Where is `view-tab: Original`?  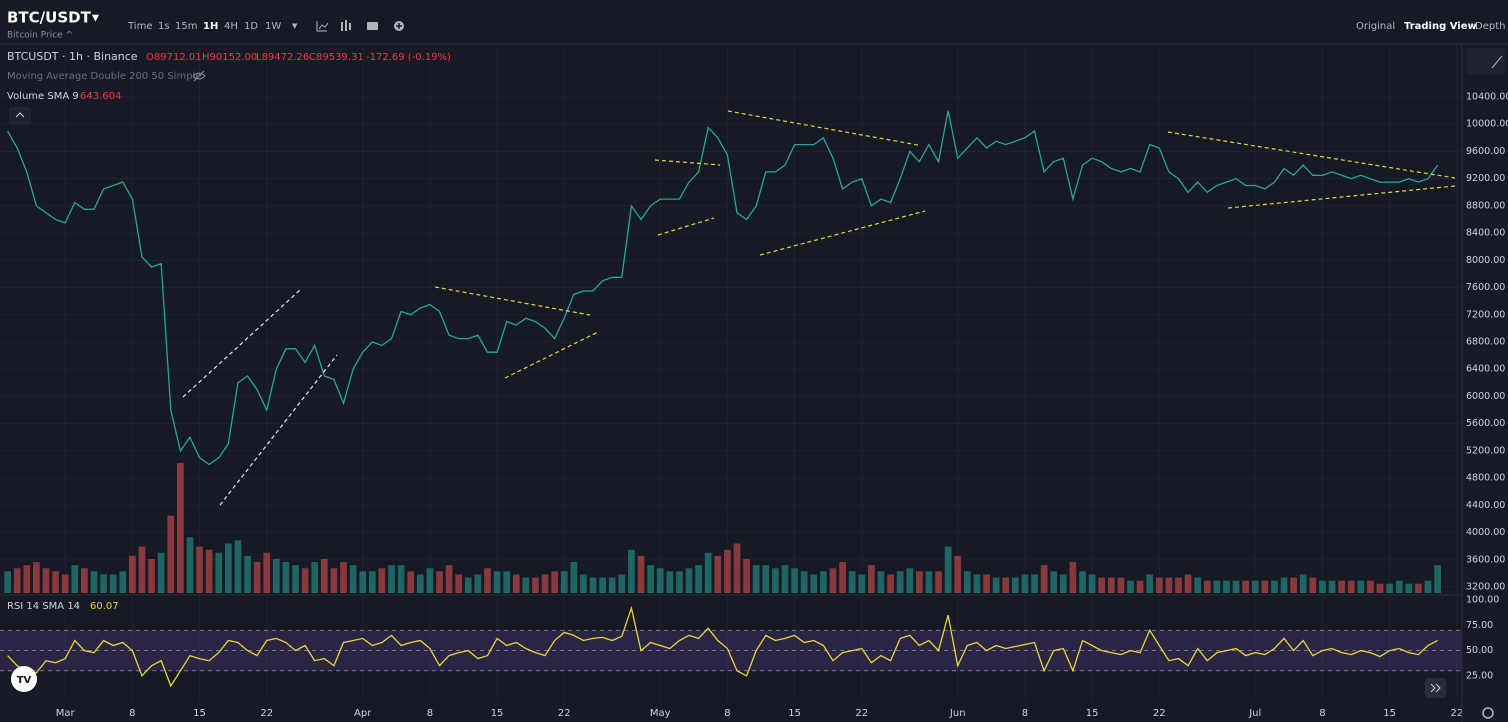
view-tab: Original is located at coordinates (1375, 26).